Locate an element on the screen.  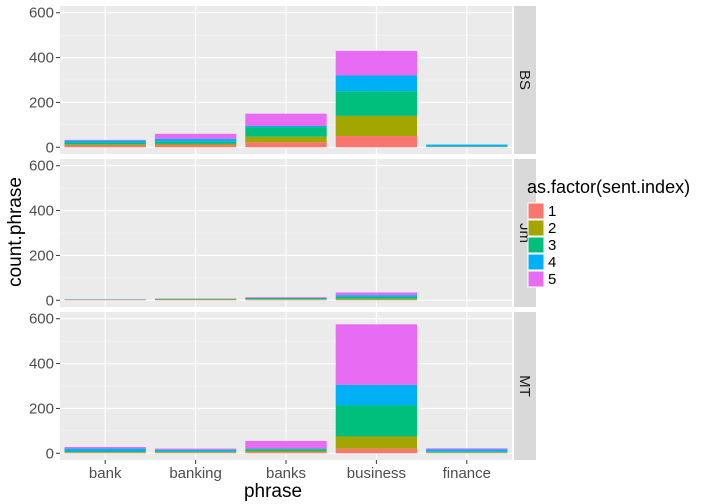
legend-label-4: 4 is located at coordinates (552, 262).